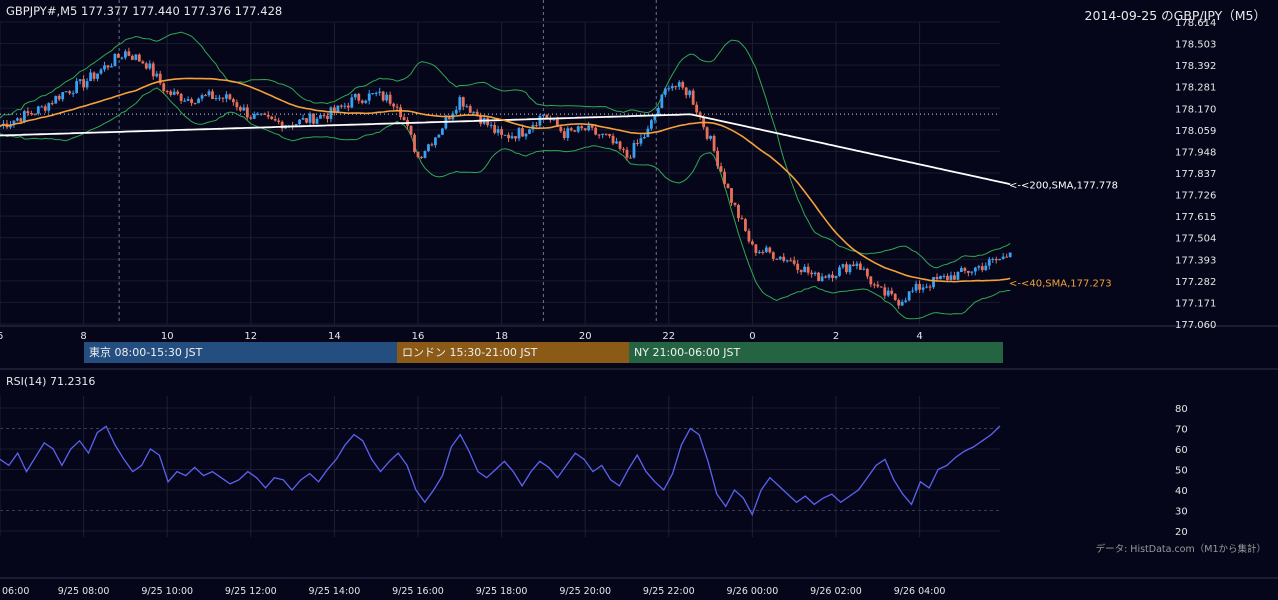 Image resolution: width=1278 pixels, height=600 pixels. Describe the element at coordinates (752, 336) in the screenshot. I see `price-x-tick: 0` at that location.